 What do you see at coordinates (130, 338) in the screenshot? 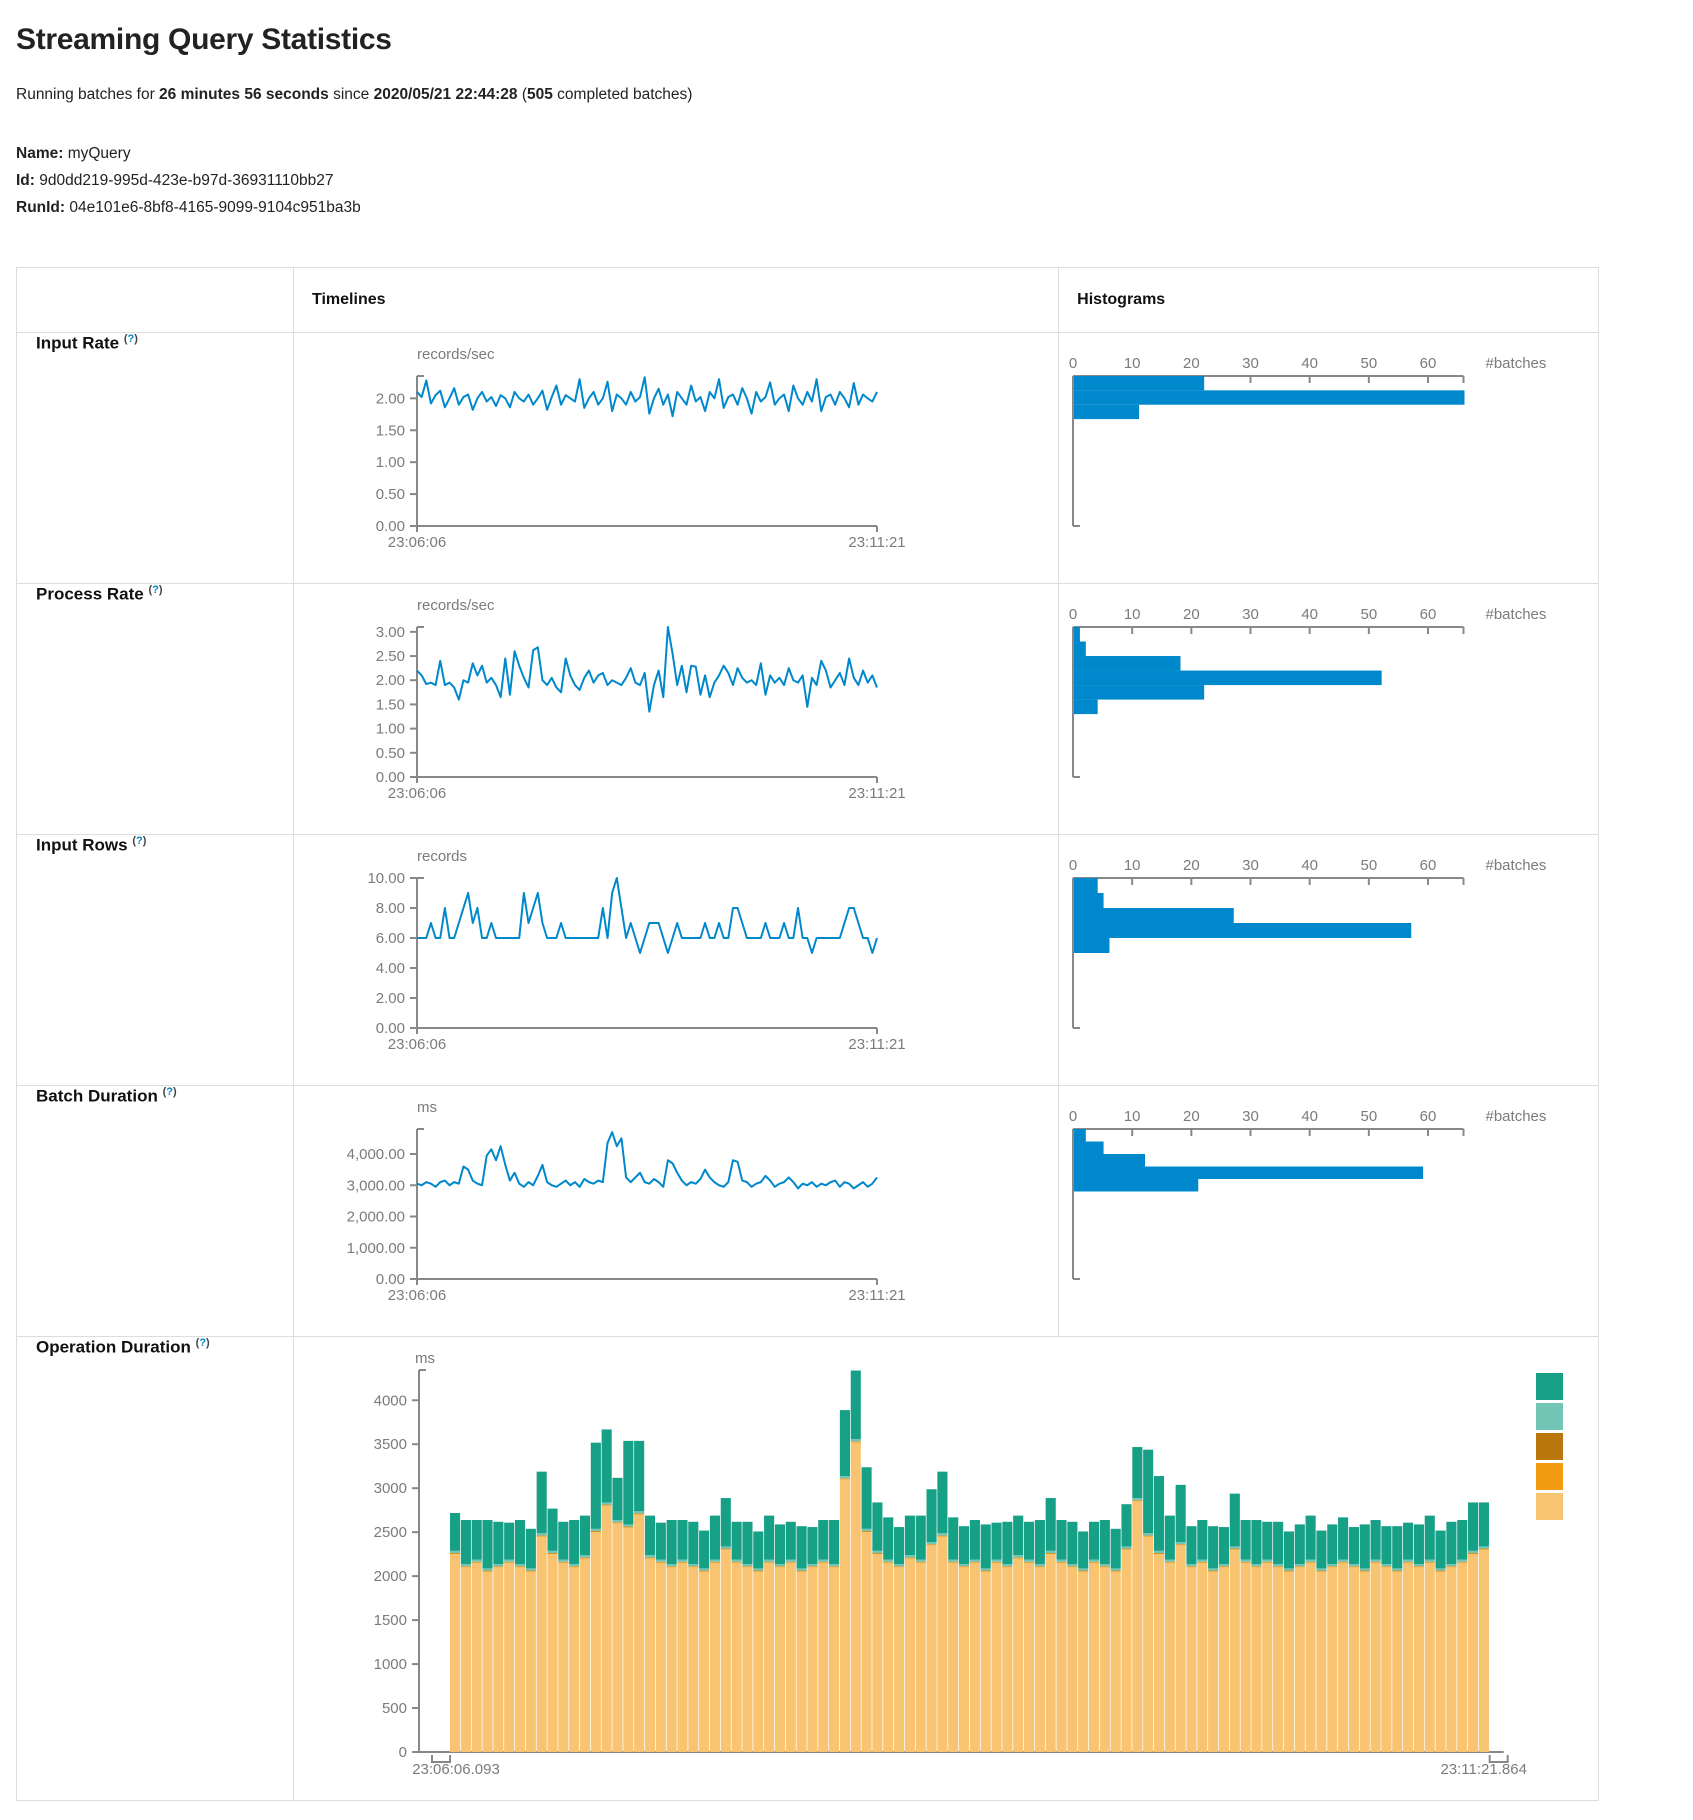
I see `input-rate-help-icon: (?)` at bounding box center [130, 338].